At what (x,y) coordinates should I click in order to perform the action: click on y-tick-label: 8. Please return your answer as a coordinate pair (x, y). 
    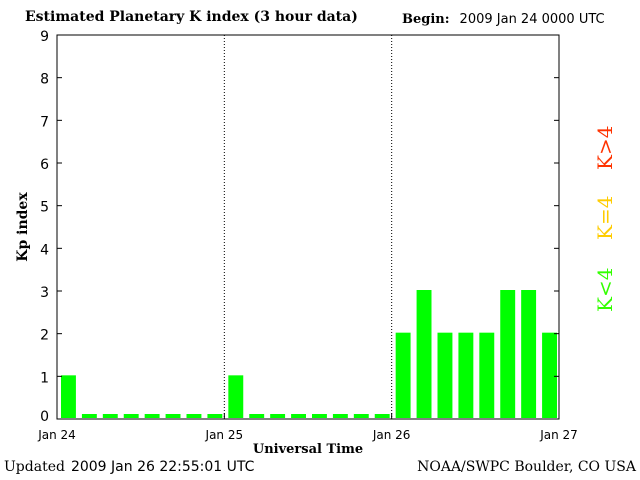
    Looking at the image, I should click on (44, 80).